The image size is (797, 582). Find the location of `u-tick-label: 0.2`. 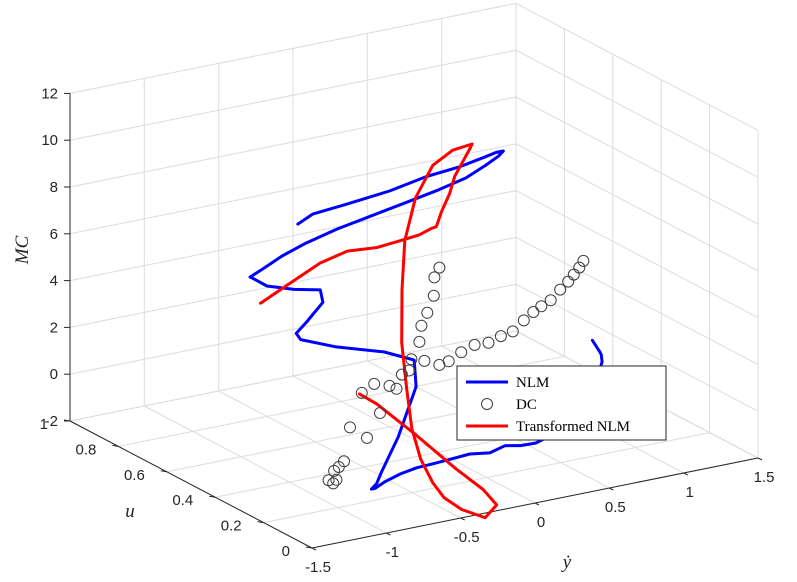

u-tick-label: 0.2 is located at coordinates (231, 526).